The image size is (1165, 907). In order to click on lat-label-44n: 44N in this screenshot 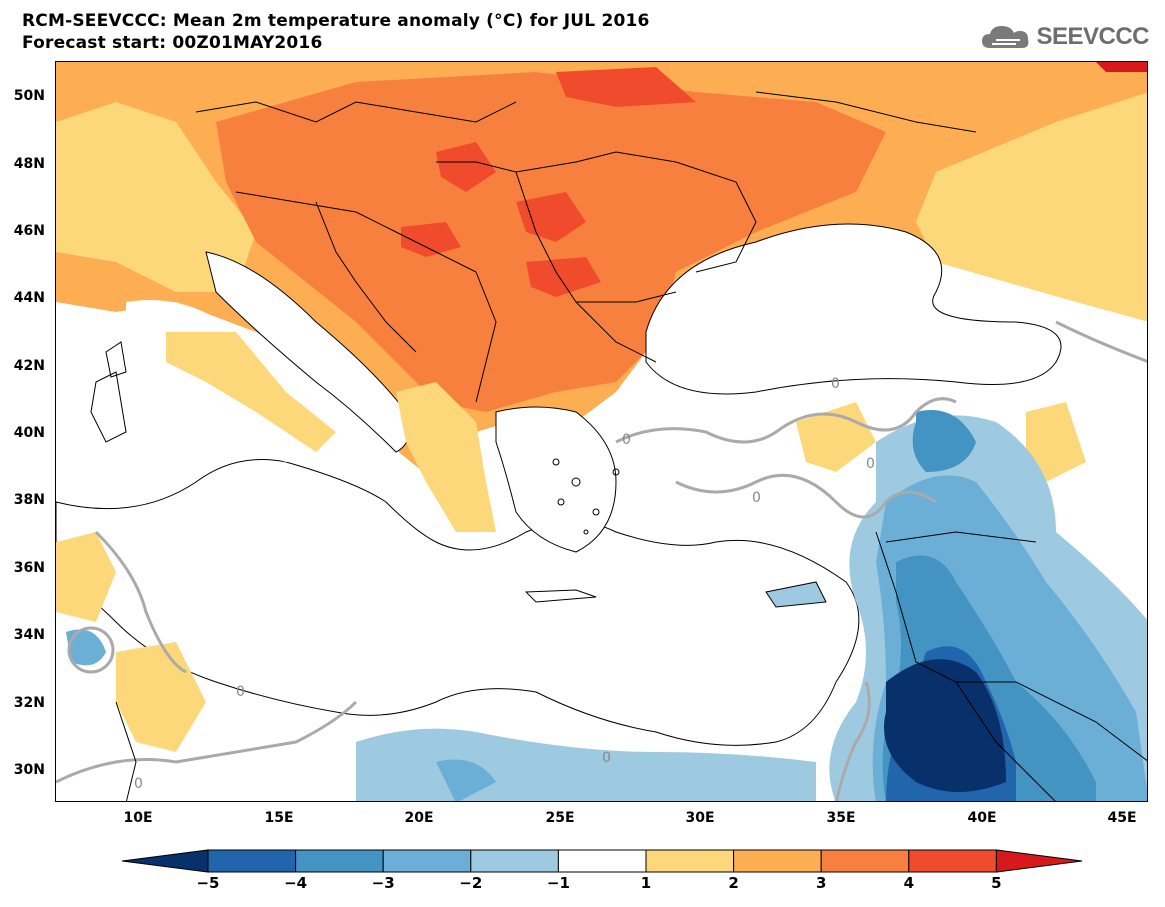, I will do `click(29, 298)`.